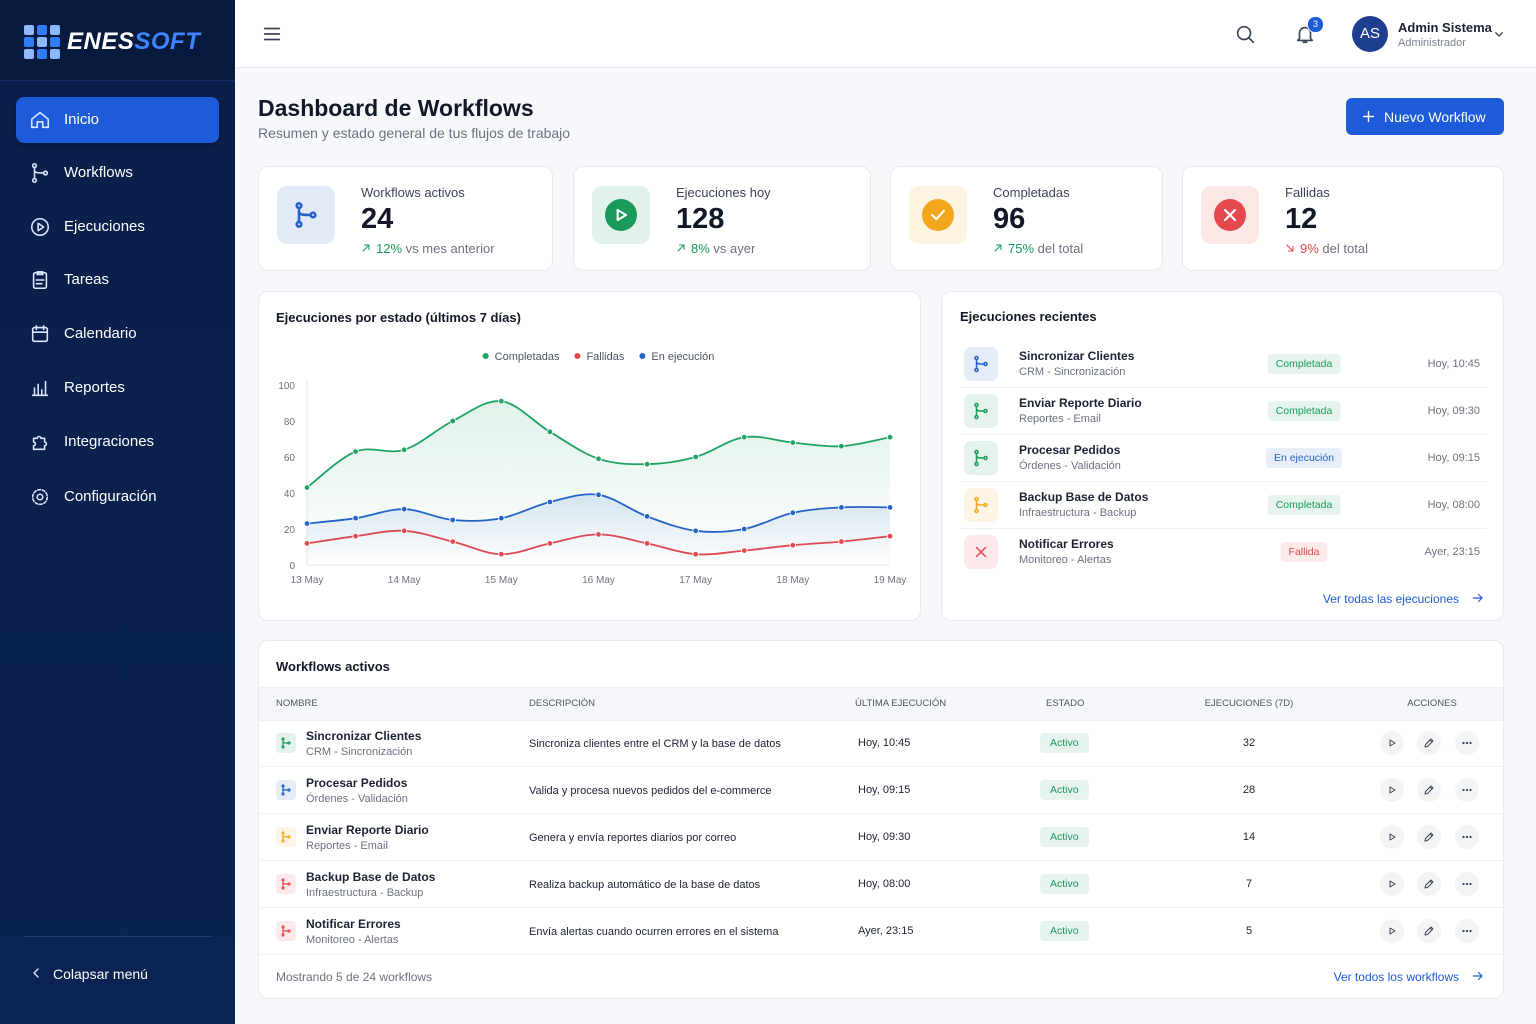 The height and width of the screenshot is (1024, 1536). Describe the element at coordinates (1065, 560) in the screenshot. I see `recent-sub: Monitoreo - Alertas` at that location.